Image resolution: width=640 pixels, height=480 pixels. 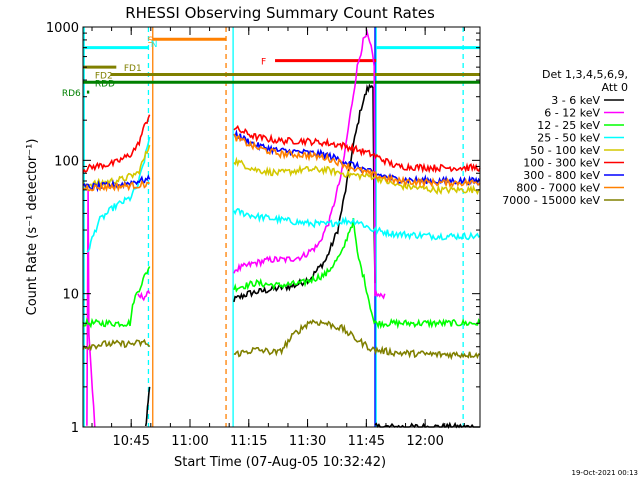 What do you see at coordinates (366, 441) in the screenshot?
I see `x-tick-label-4: 11:45` at bounding box center [366, 441].